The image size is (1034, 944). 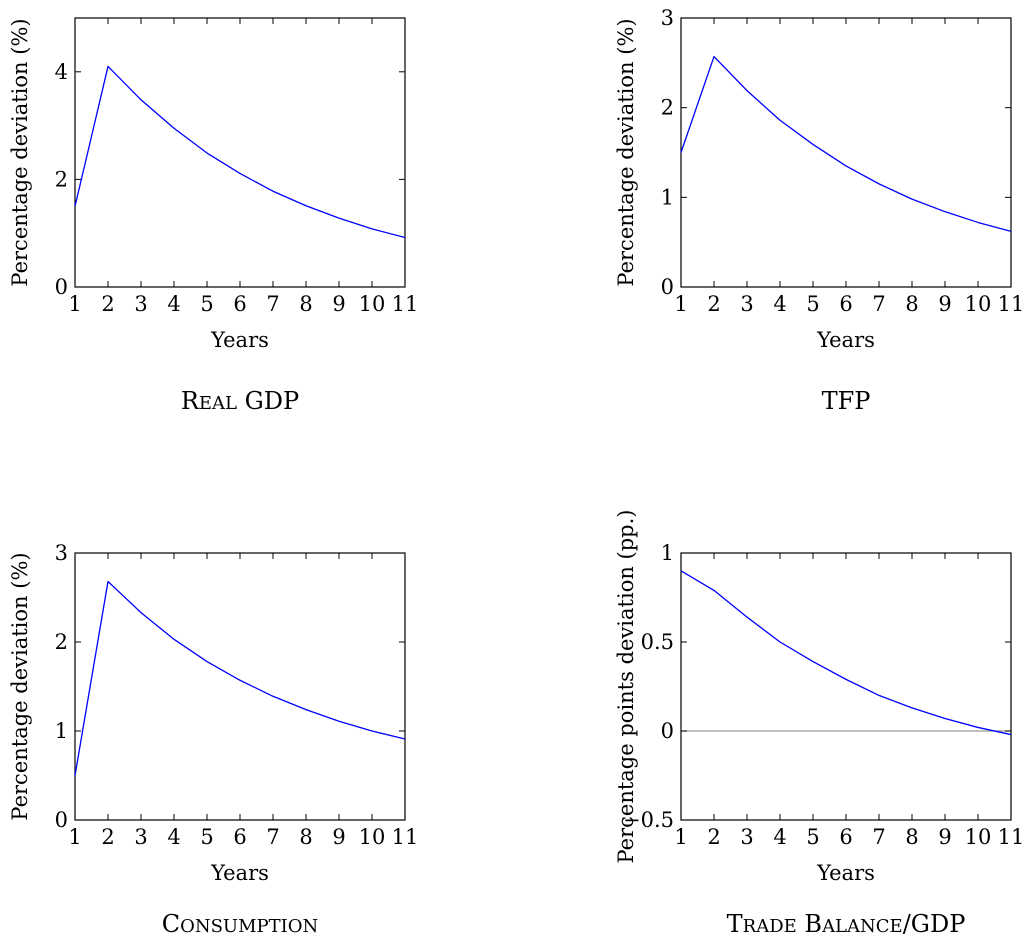 What do you see at coordinates (61, 72) in the screenshot?
I see `y-tick-label: 4` at bounding box center [61, 72].